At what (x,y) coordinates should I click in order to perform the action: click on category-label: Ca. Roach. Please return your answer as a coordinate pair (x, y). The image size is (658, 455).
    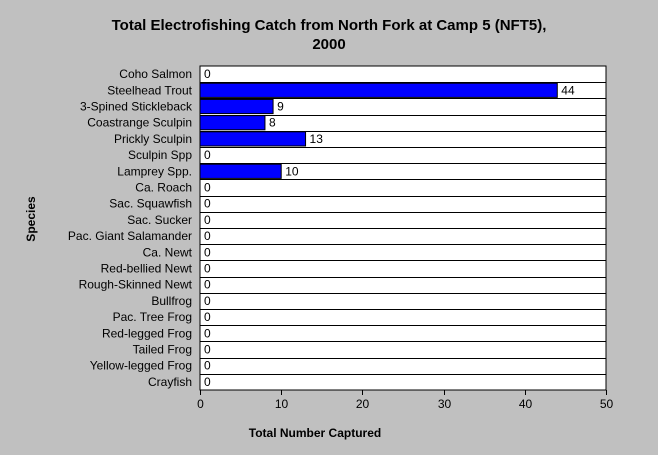
    Looking at the image, I should click on (163, 188).